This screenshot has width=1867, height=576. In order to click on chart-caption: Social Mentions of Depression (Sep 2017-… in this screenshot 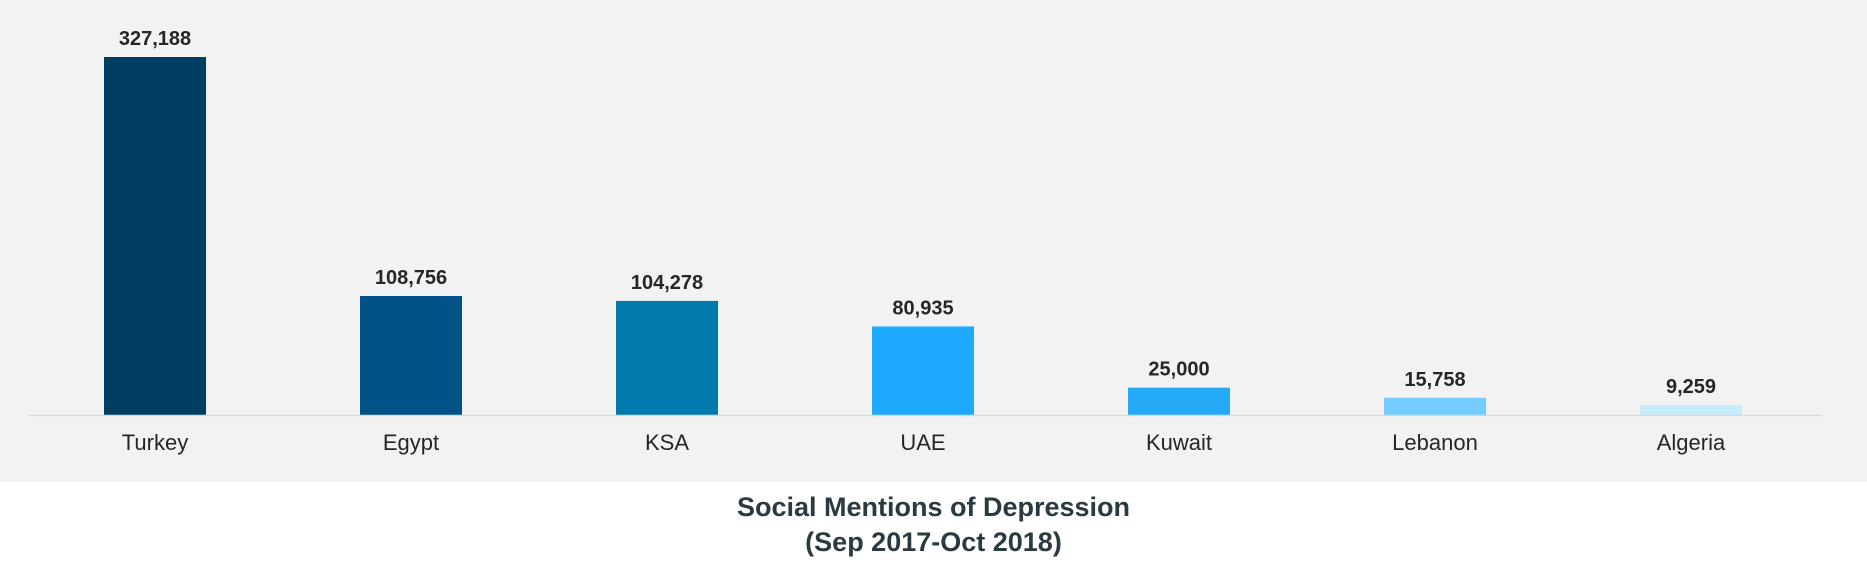, I will do `click(933, 525)`.